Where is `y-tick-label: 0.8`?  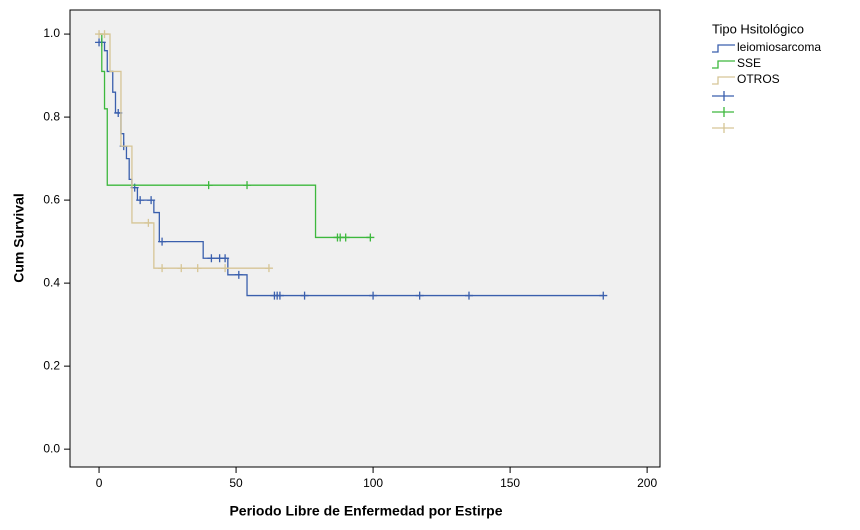 y-tick-label: 0.8 is located at coordinates (51, 116).